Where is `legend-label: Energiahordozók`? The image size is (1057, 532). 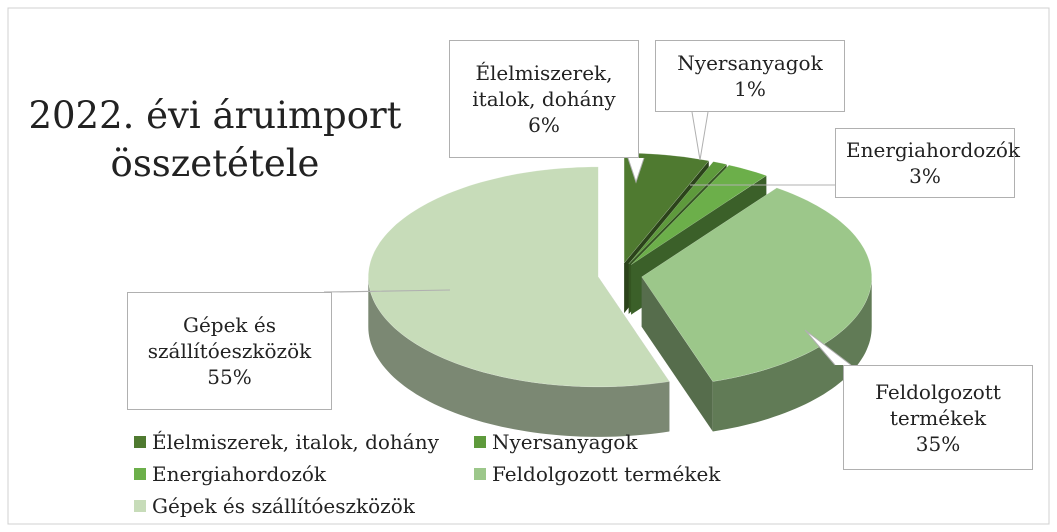
legend-label: Energiahordozók is located at coordinates (239, 474).